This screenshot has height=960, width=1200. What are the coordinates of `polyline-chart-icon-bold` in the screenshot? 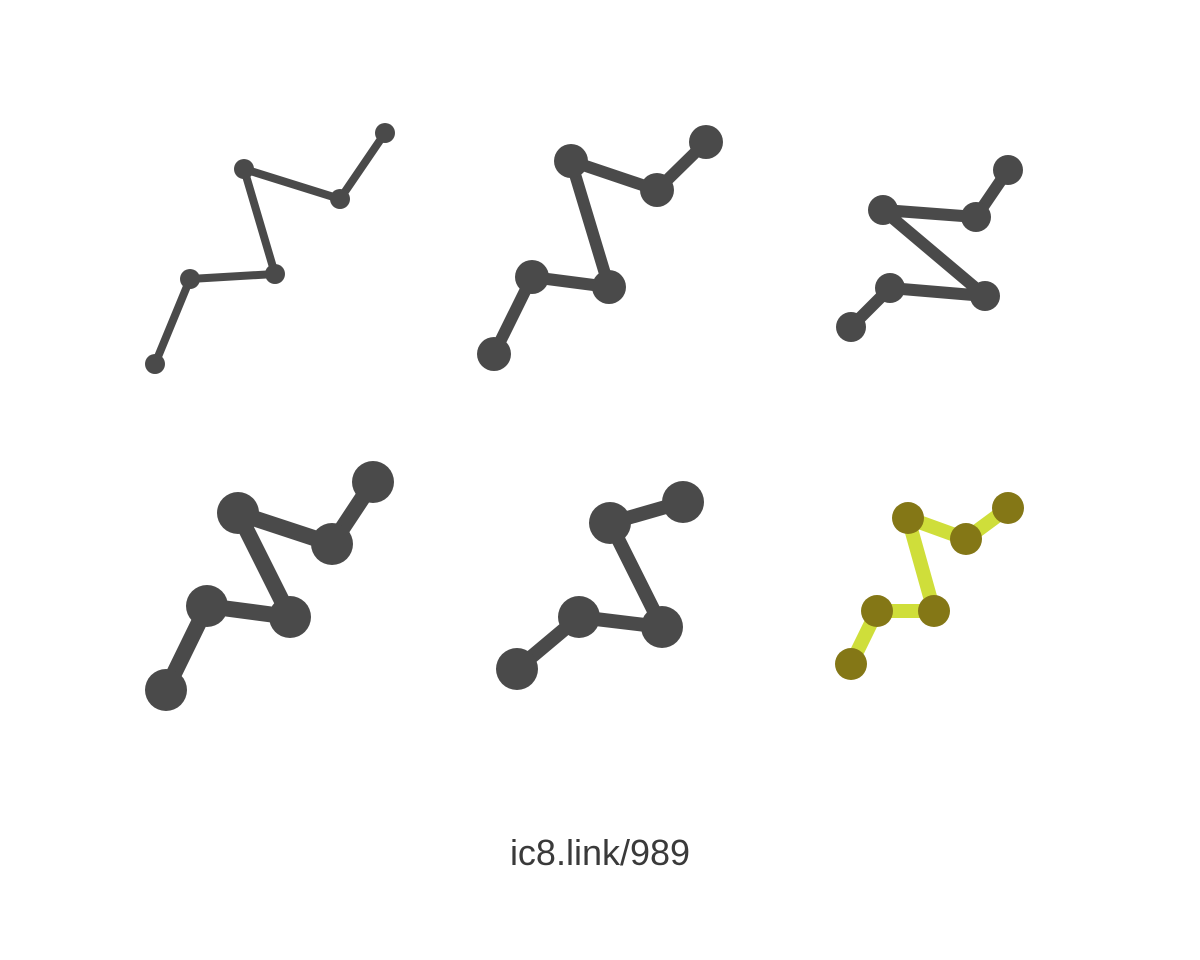 It's located at (269, 586).